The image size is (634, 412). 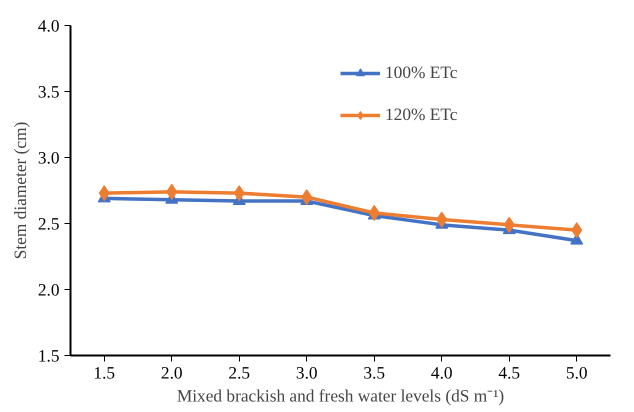 I want to click on x-tick-label: 3.0, so click(x=307, y=373).